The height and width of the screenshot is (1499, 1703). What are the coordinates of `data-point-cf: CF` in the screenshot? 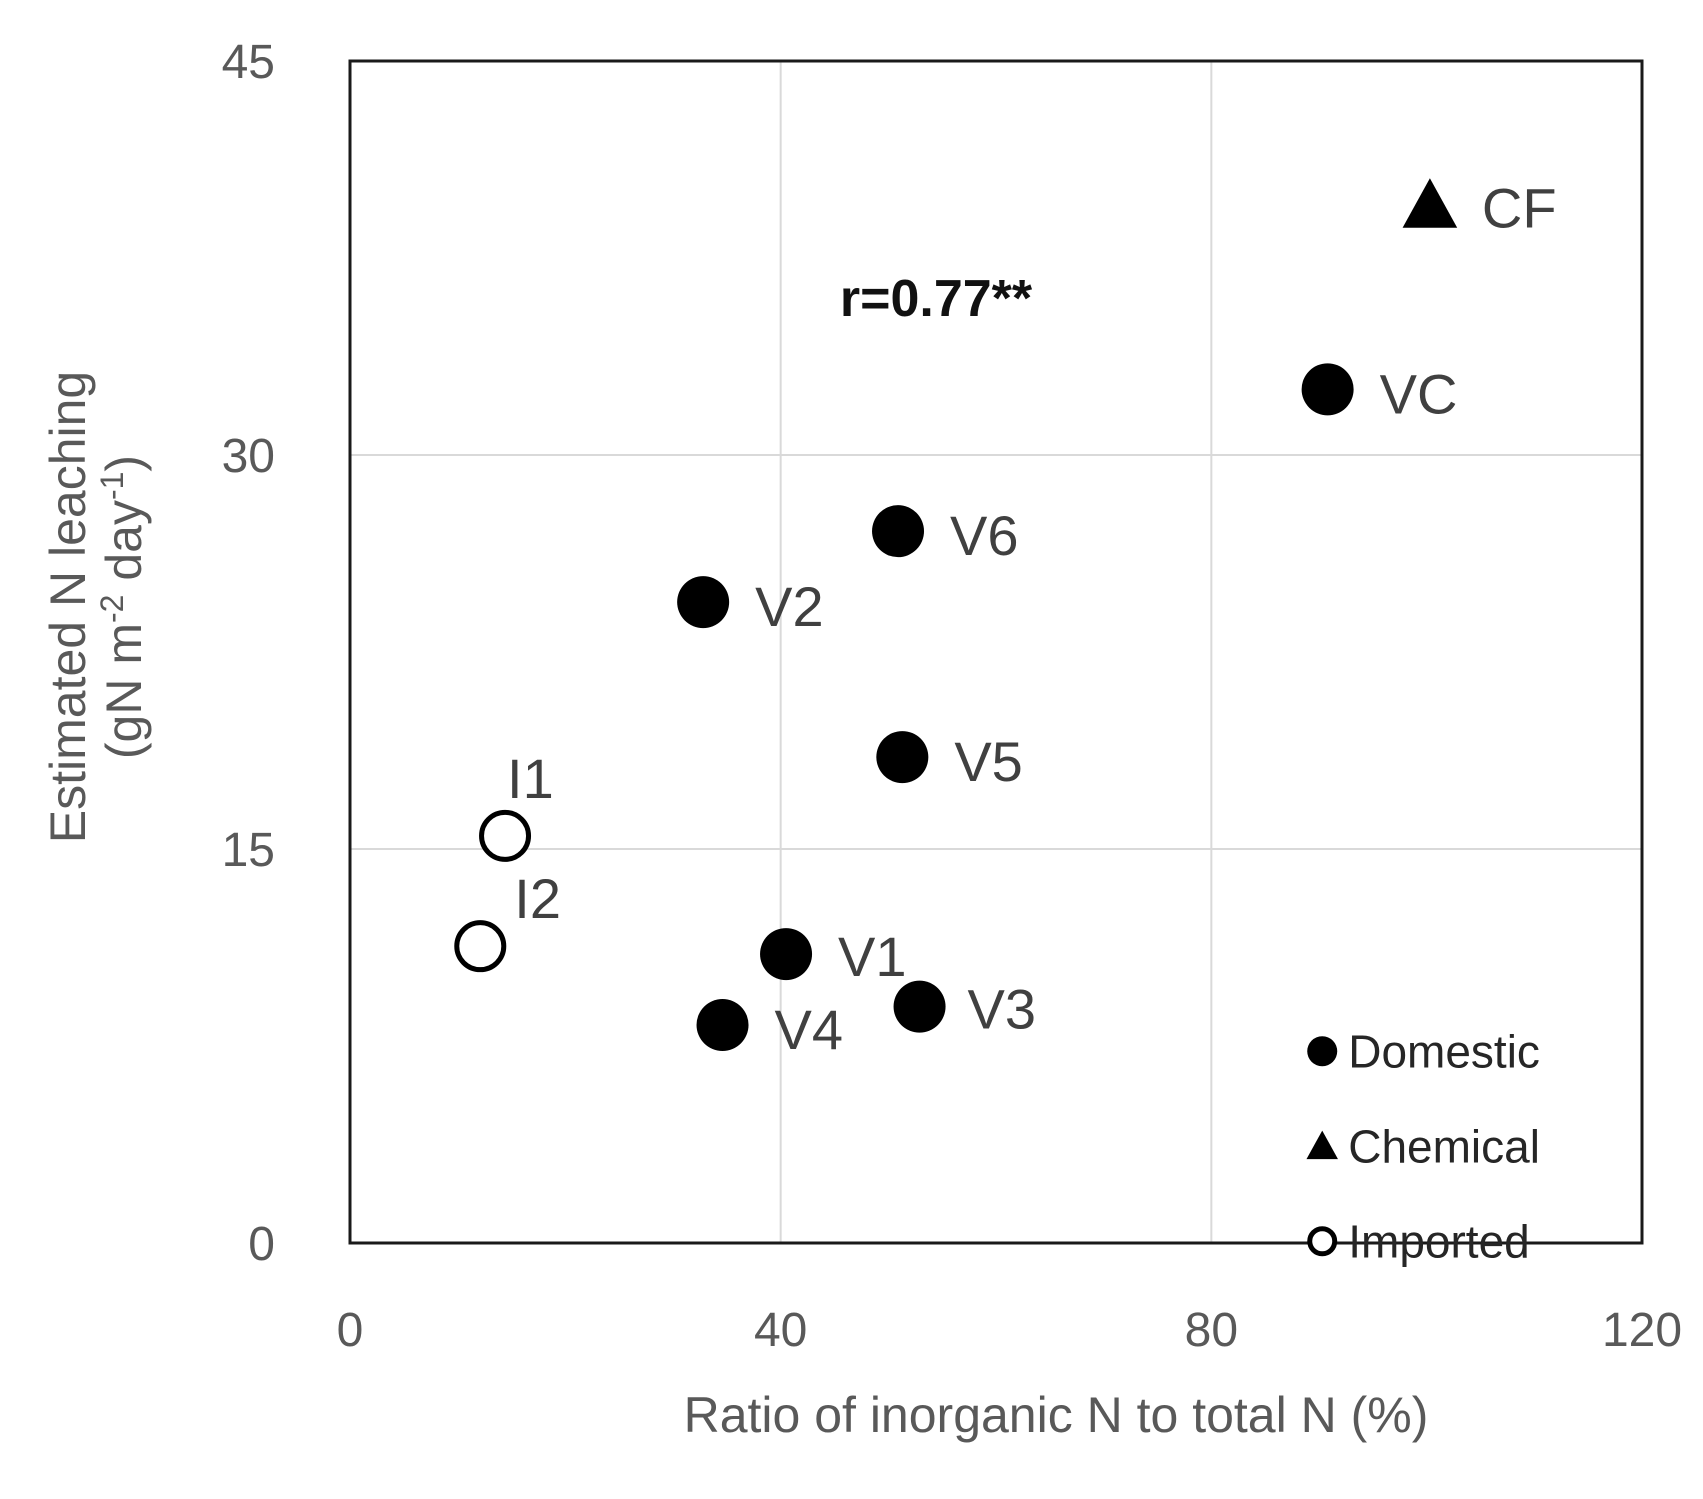 It's located at (1479, 207).